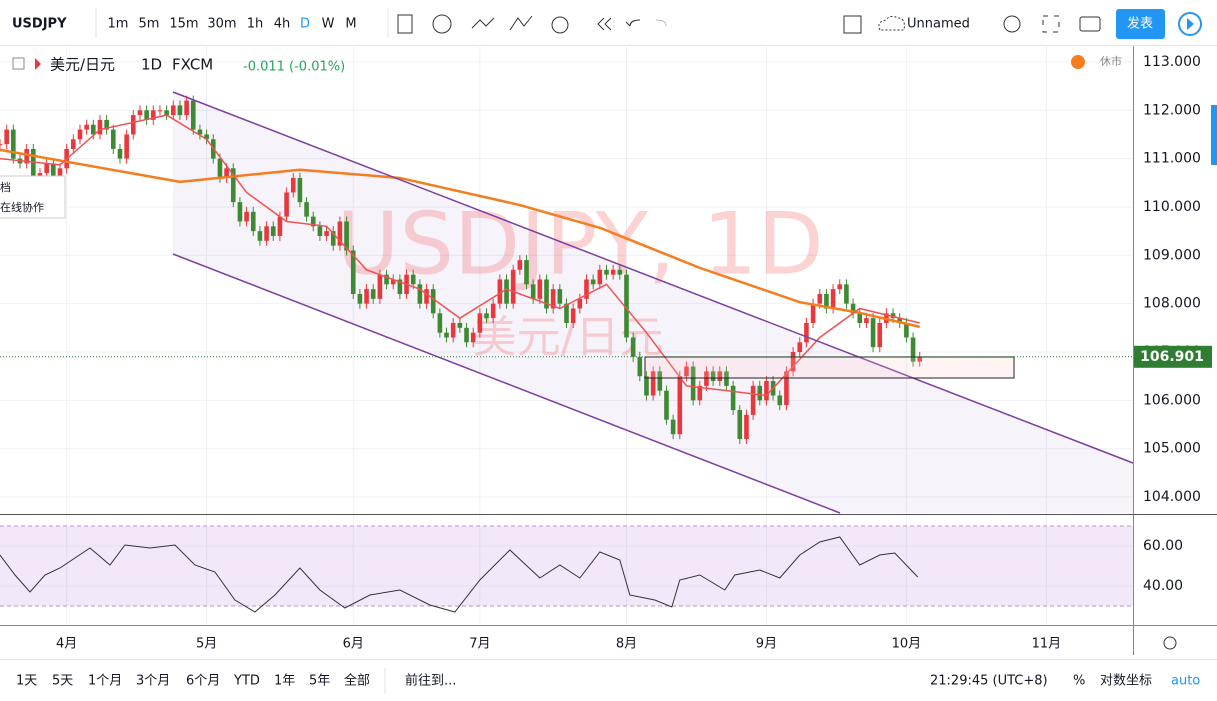 Image resolution: width=1217 pixels, height=701 pixels. Describe the element at coordinates (118, 24) in the screenshot. I see `interval: 1m` at that location.